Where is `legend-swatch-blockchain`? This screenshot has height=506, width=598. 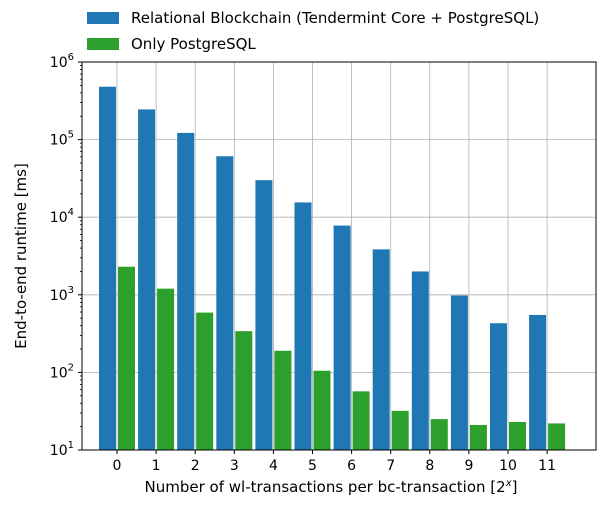
legend-swatch-blockchain is located at coordinates (103, 18).